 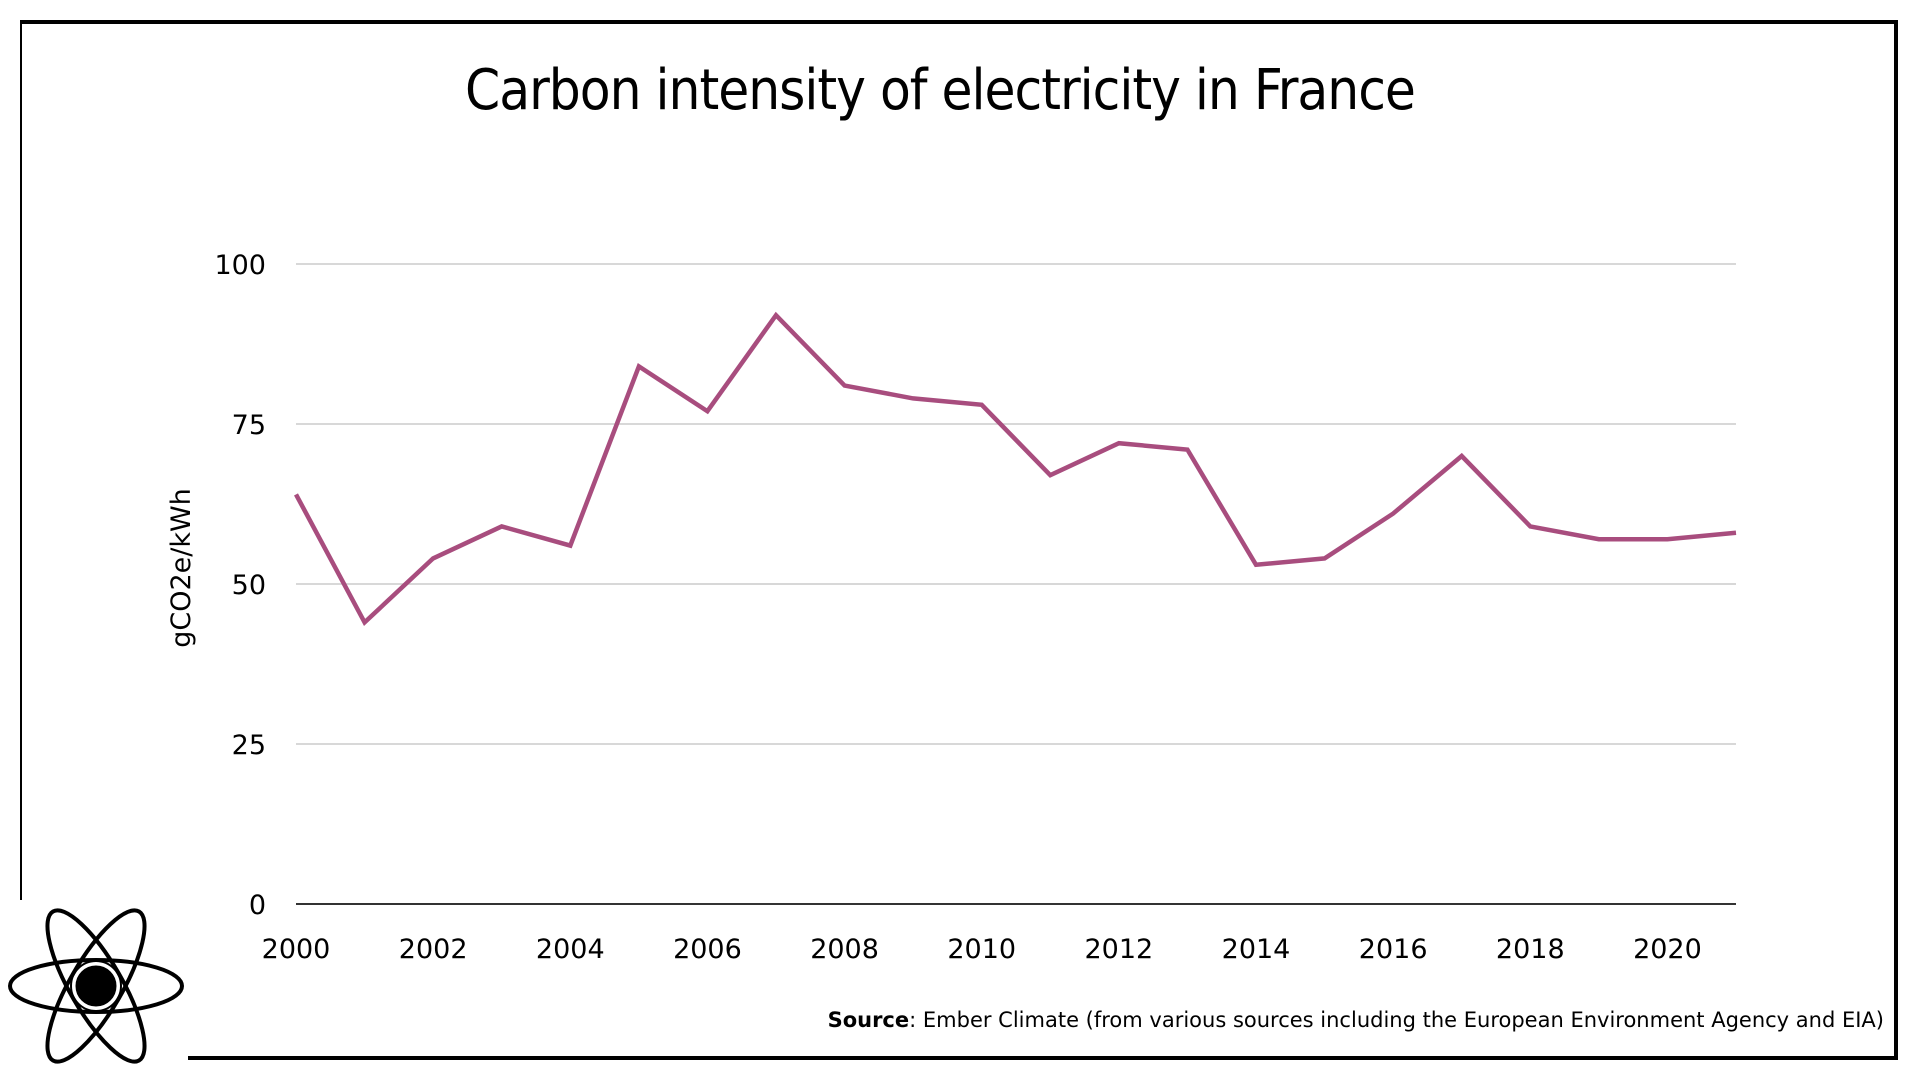 I want to click on x-tick-label: 2000, so click(x=296, y=949).